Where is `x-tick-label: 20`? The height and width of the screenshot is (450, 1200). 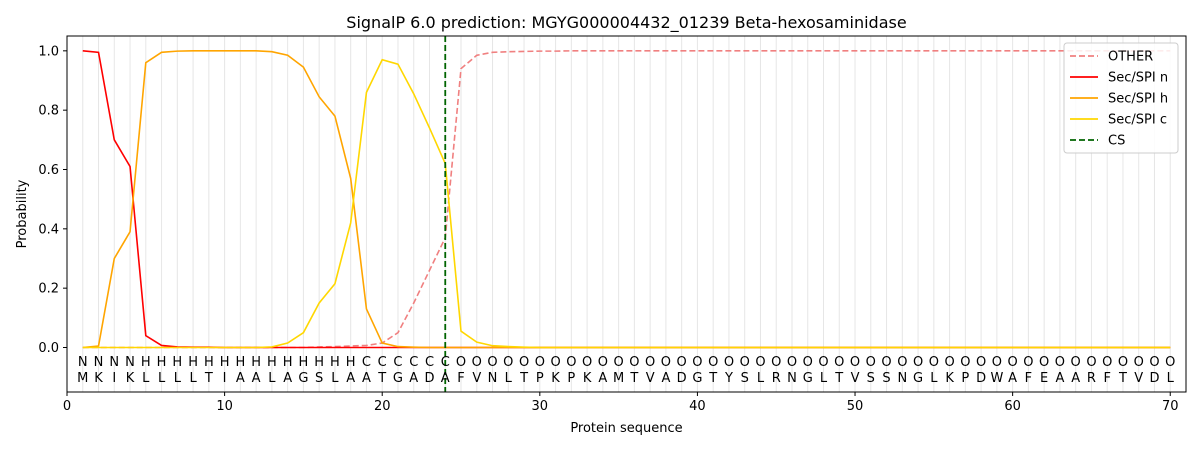 x-tick-label: 20 is located at coordinates (382, 406).